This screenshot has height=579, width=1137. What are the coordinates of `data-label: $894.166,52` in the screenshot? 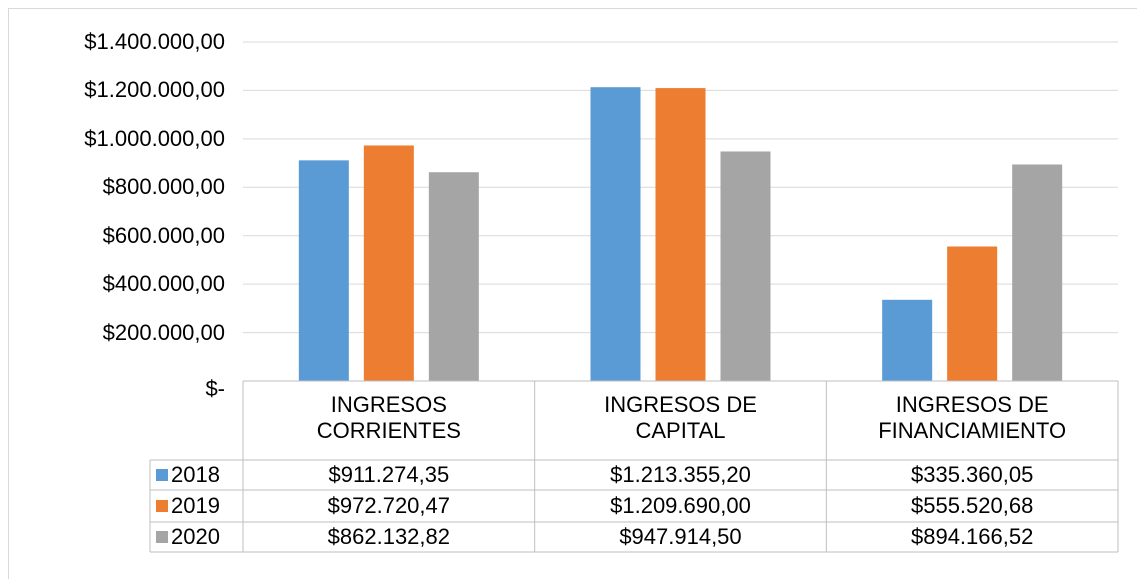 It's located at (972, 536).